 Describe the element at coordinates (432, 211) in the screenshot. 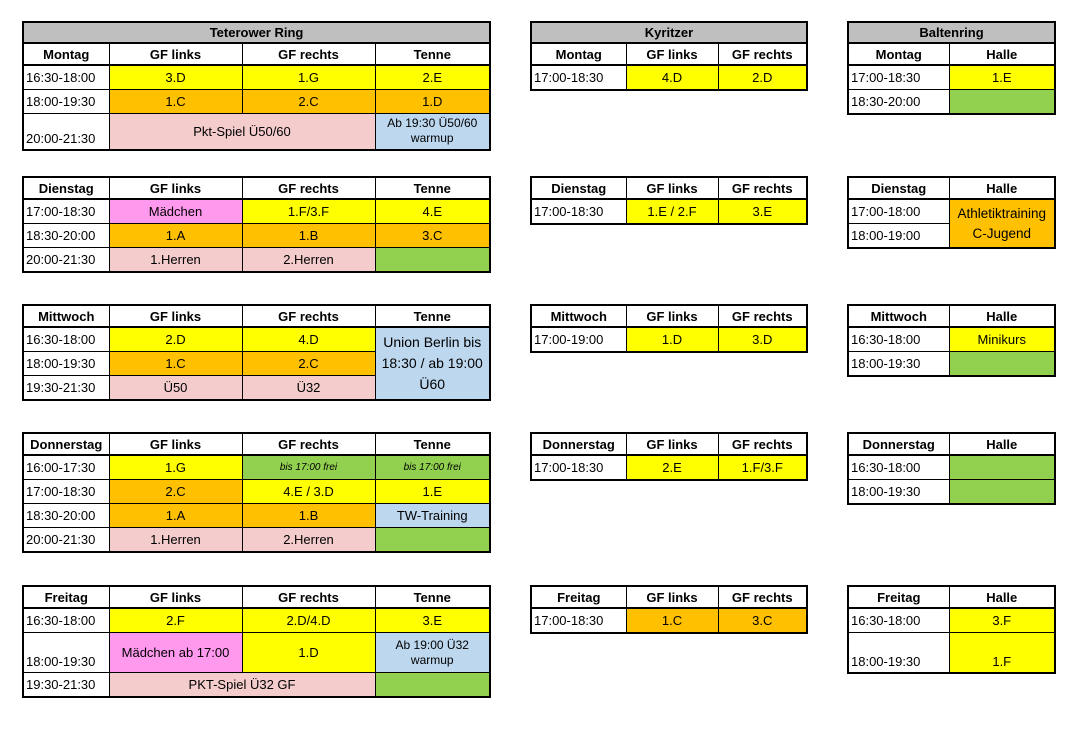

I see `slot-cell: 4.E` at that location.